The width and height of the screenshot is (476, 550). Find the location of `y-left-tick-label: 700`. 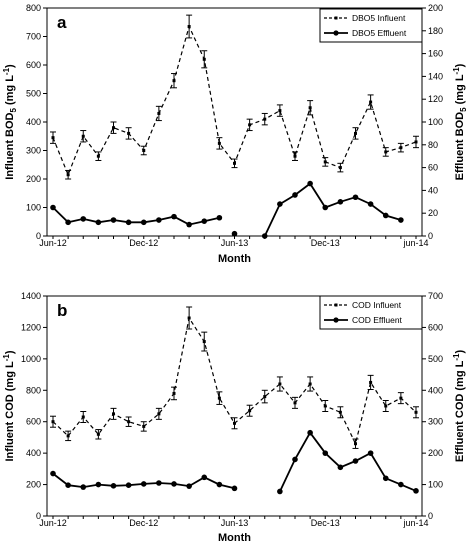

y-left-tick-label: 700 is located at coordinates (33, 37).